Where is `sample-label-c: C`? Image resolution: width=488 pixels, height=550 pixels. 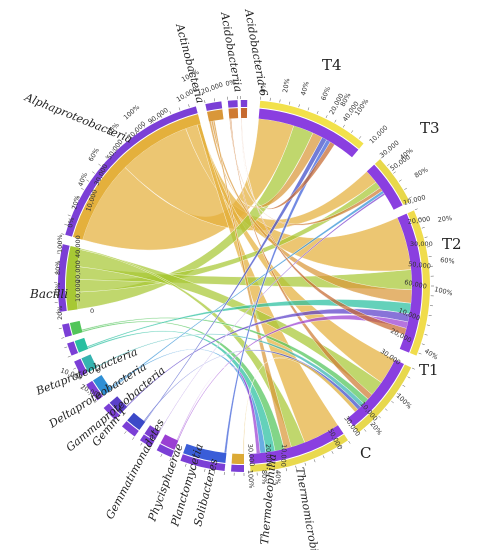
sample-label-c: C is located at coordinates (365, 453).